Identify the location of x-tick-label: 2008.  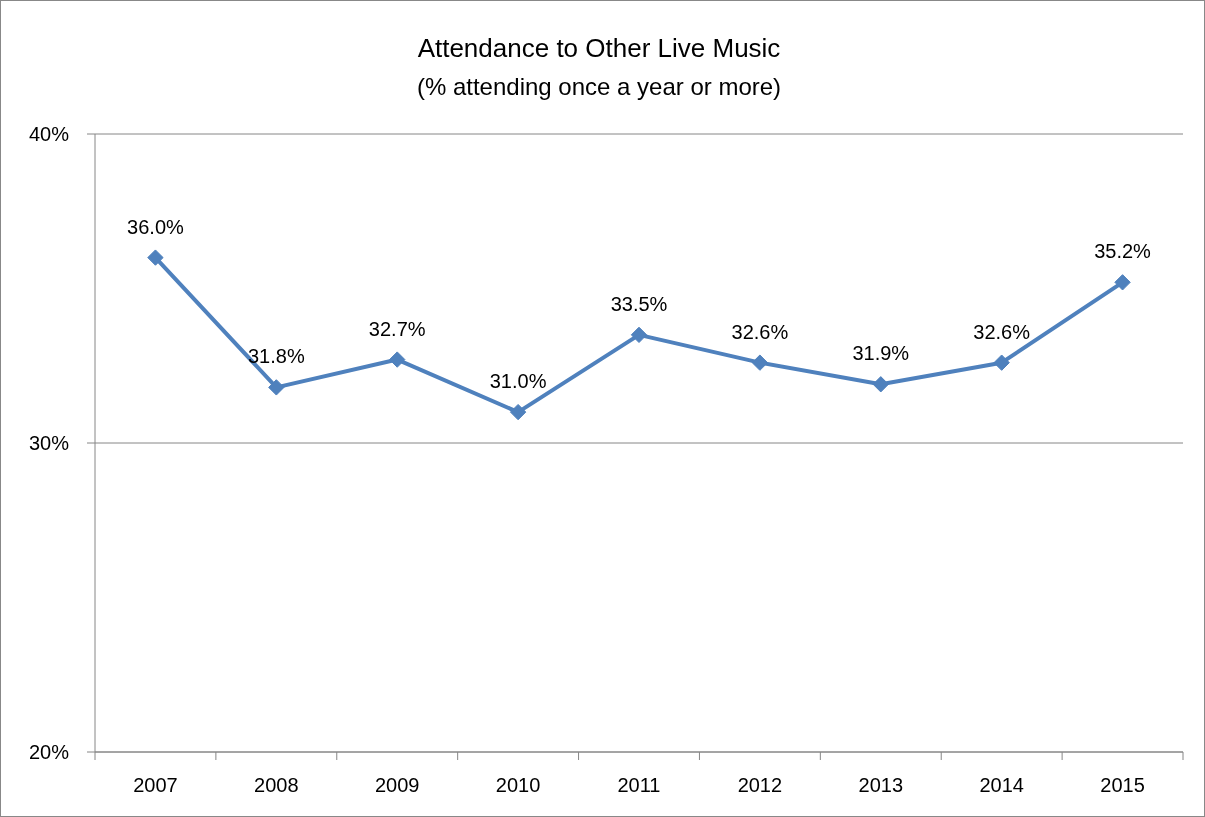
(276, 785).